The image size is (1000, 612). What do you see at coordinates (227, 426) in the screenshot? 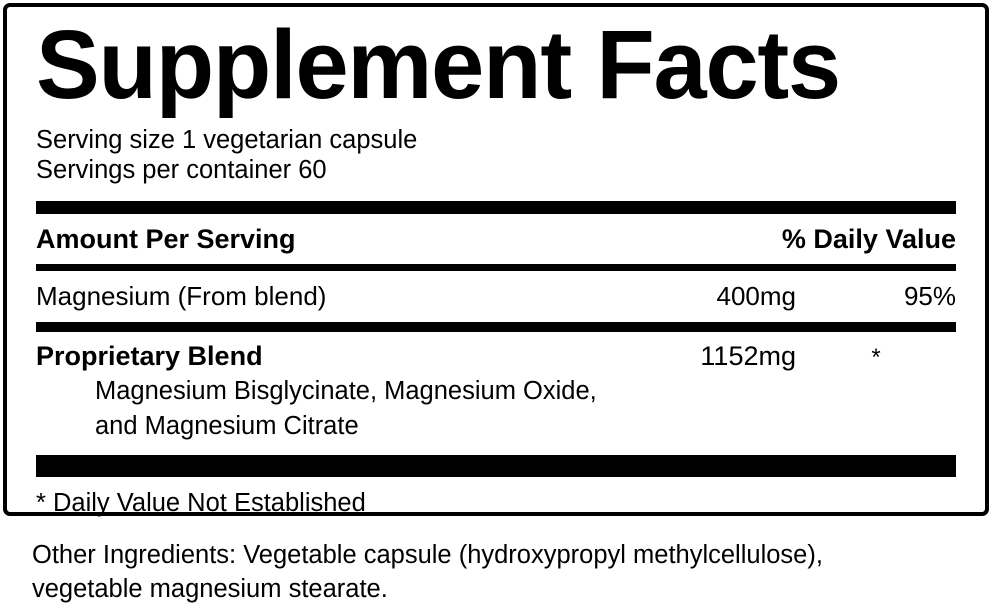
I see `list-item: and Magnesium Citrate` at bounding box center [227, 426].